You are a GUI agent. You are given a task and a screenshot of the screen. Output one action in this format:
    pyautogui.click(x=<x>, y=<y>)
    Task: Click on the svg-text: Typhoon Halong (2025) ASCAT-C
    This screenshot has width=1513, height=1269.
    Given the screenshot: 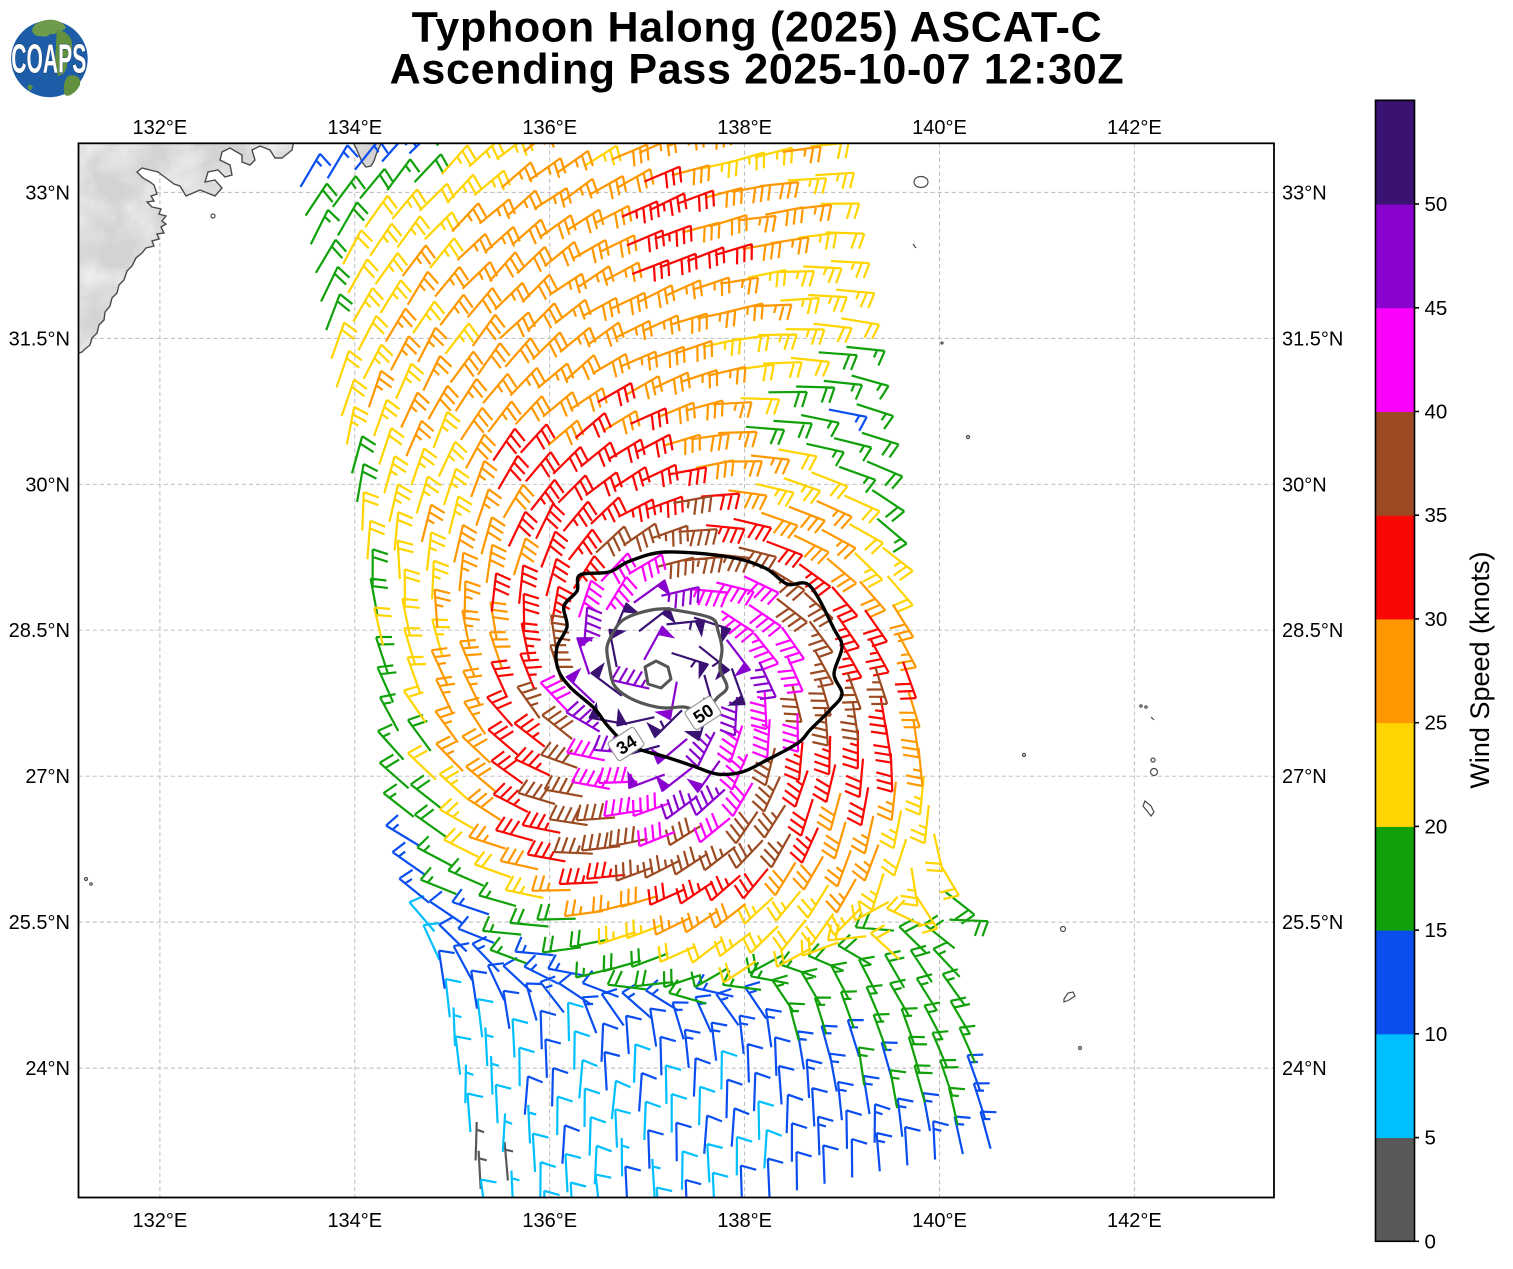 What is the action you would take?
    pyautogui.click(x=757, y=28)
    